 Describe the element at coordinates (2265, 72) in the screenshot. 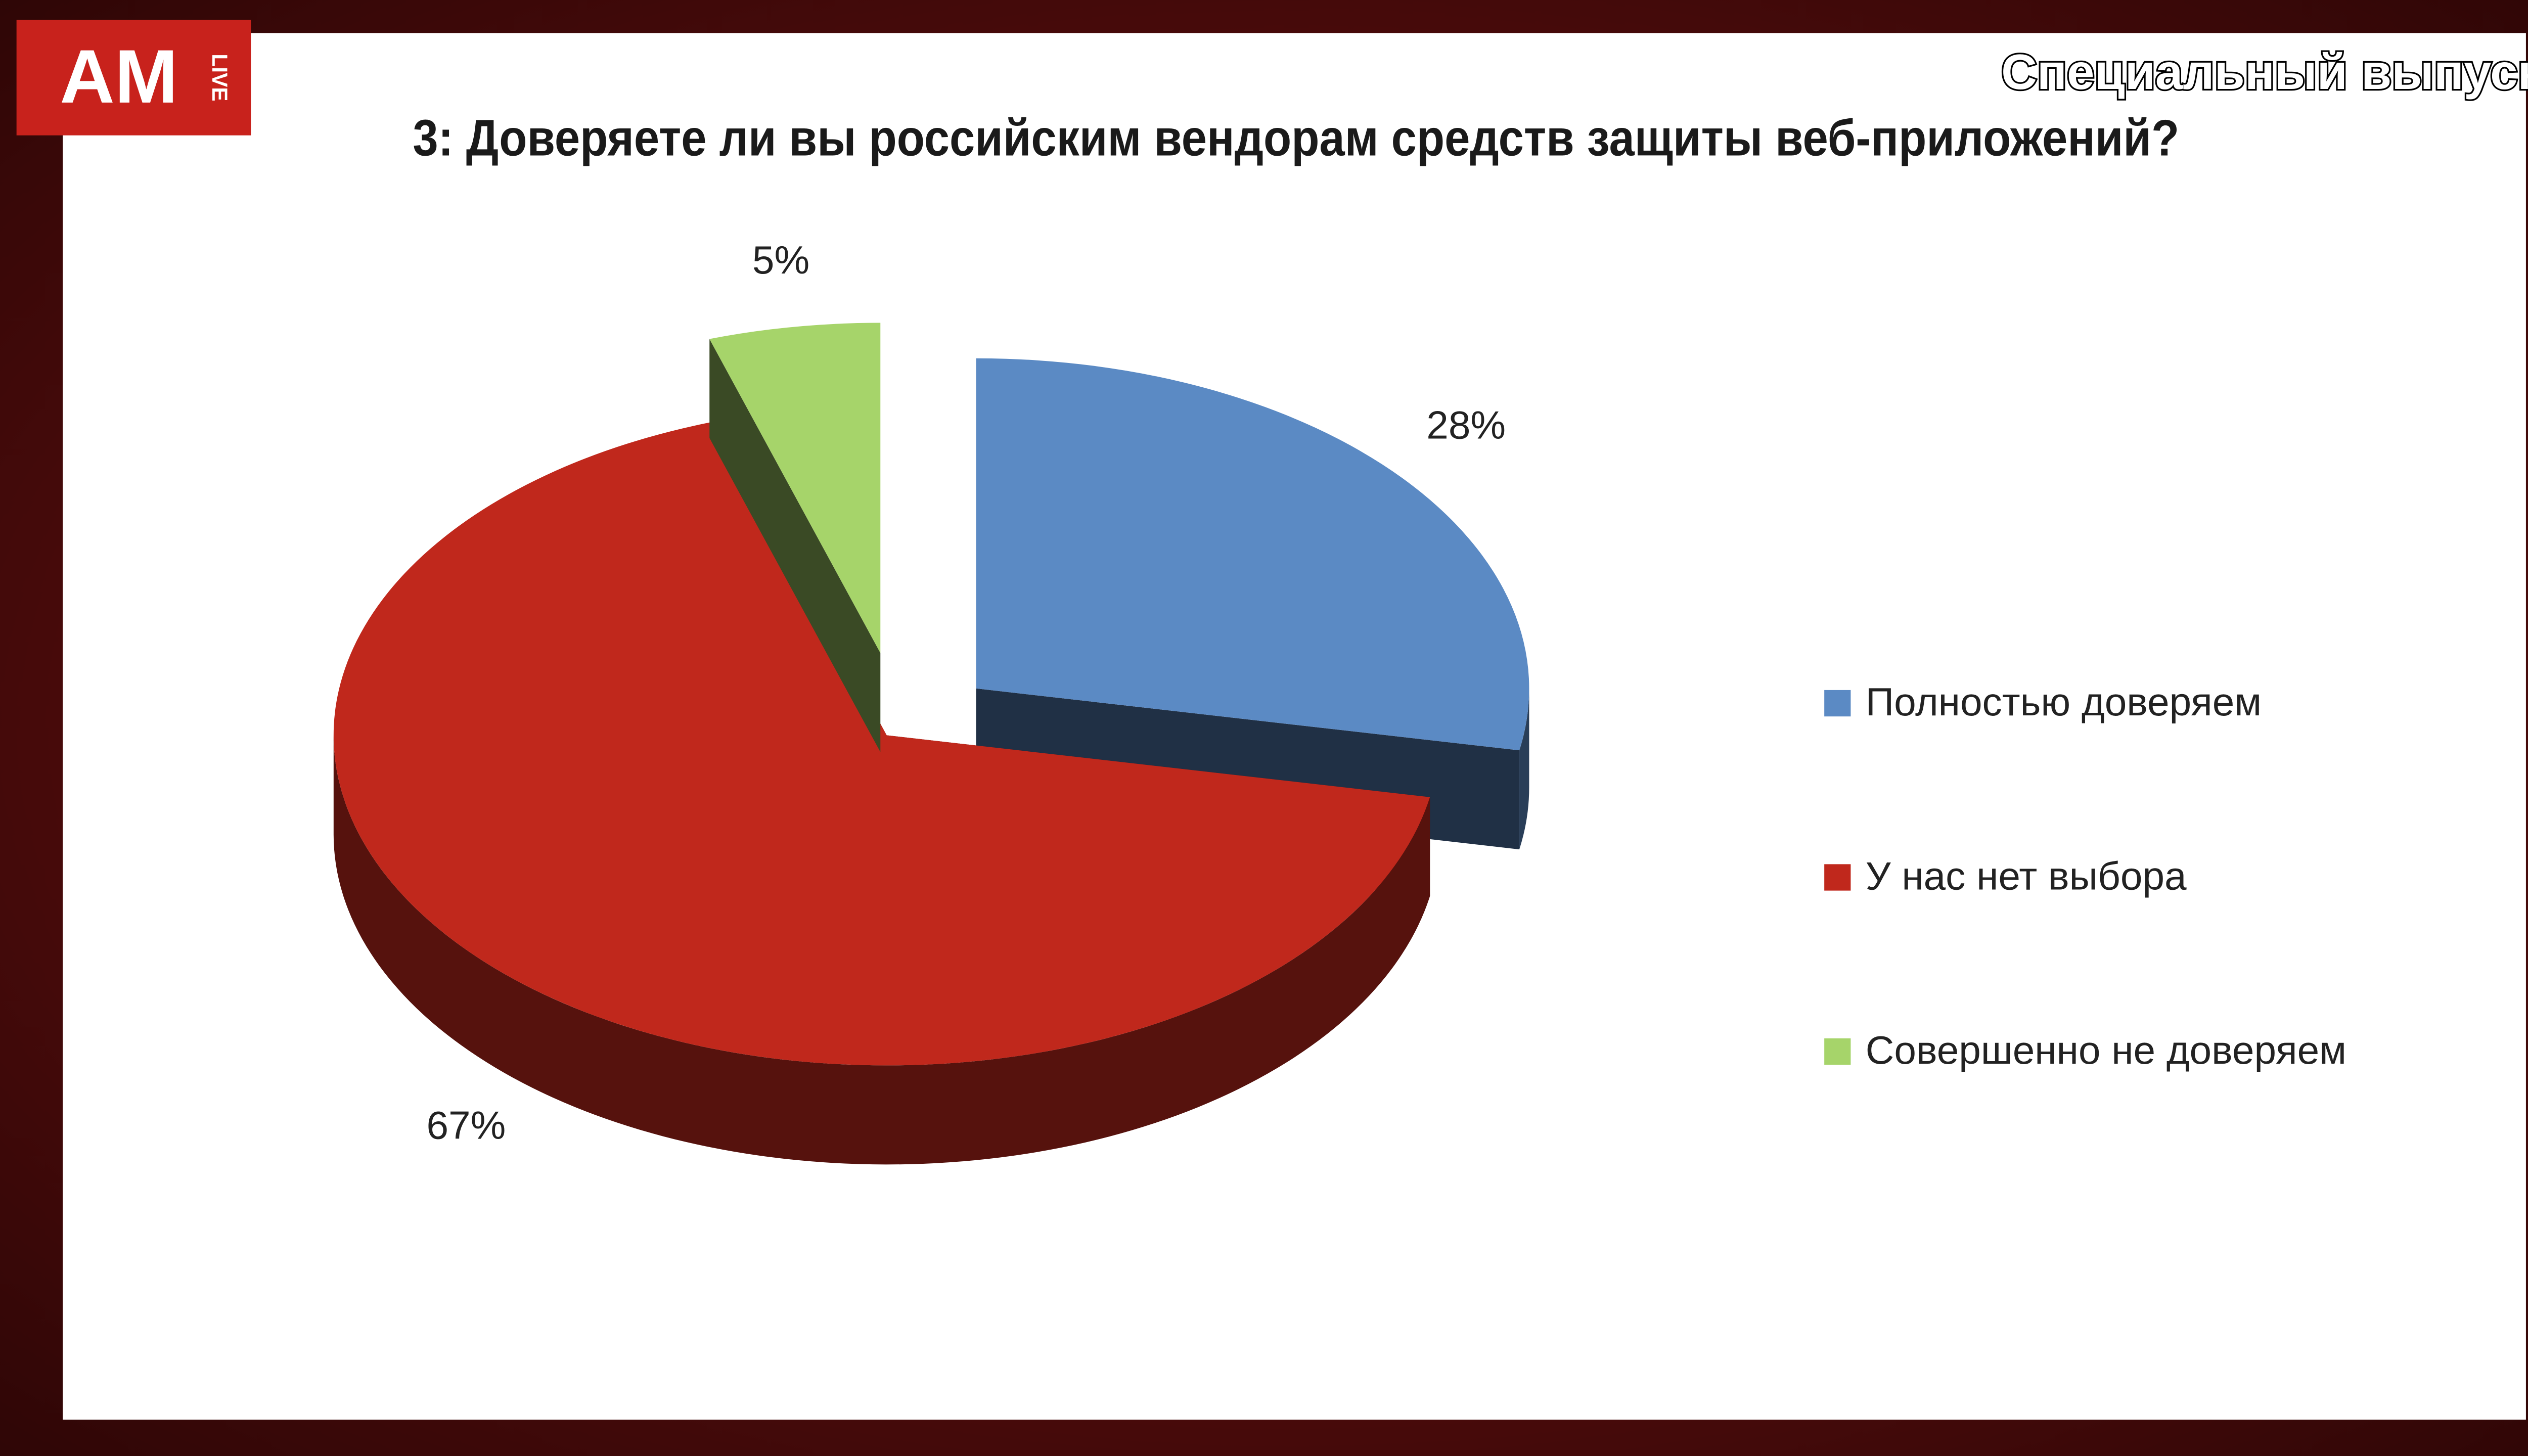

I see `badge-text: Специальный выпуск` at that location.